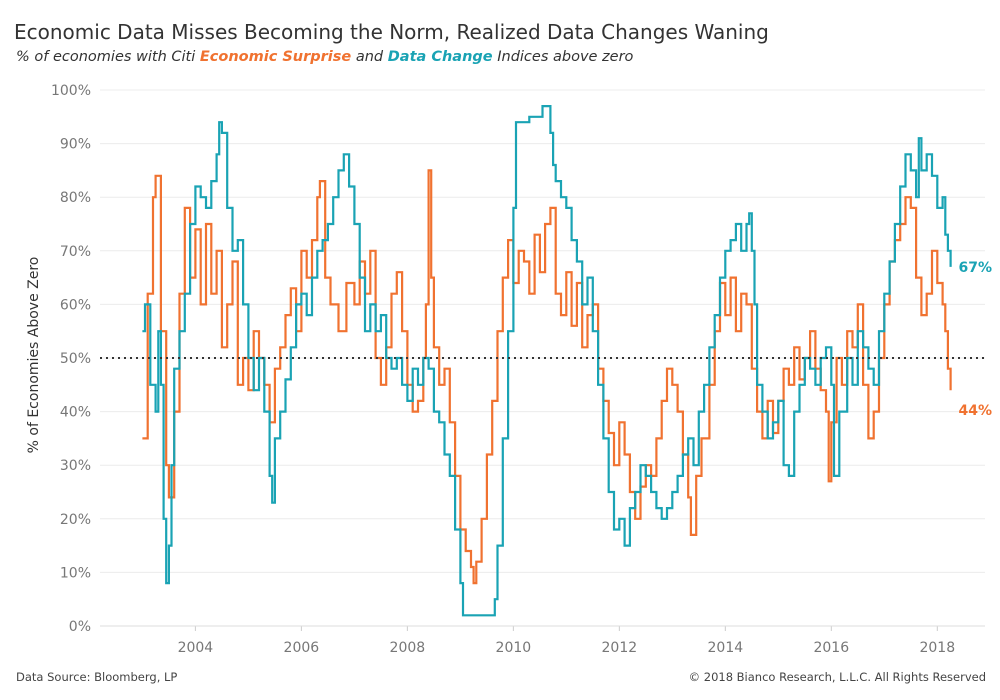 The width and height of the screenshot is (1000, 700). Describe the element at coordinates (71, 91) in the screenshot. I see `y-tick-label-100: 100%` at that location.